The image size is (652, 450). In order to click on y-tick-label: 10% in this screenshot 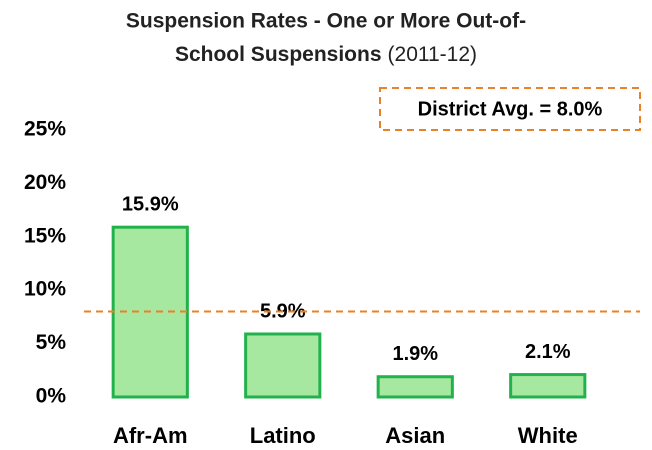, I will do `click(45, 289)`.